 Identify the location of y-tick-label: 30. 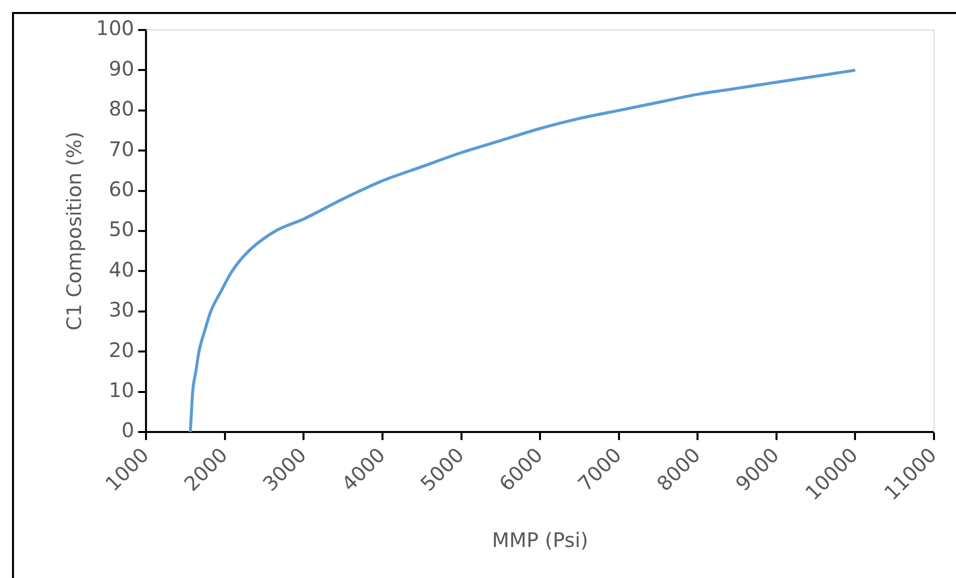
(121, 310).